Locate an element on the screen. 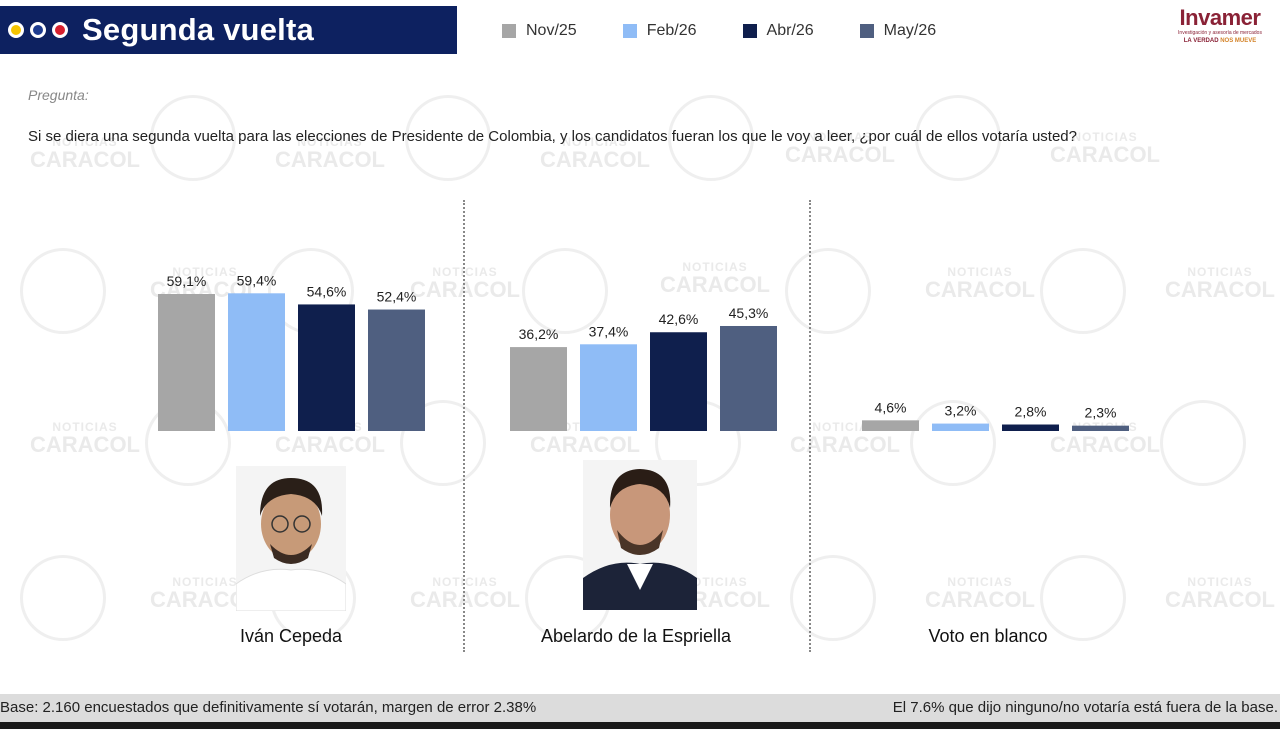 The height and width of the screenshot is (729, 1280). candidate-photo-cepeda is located at coordinates (291, 538).